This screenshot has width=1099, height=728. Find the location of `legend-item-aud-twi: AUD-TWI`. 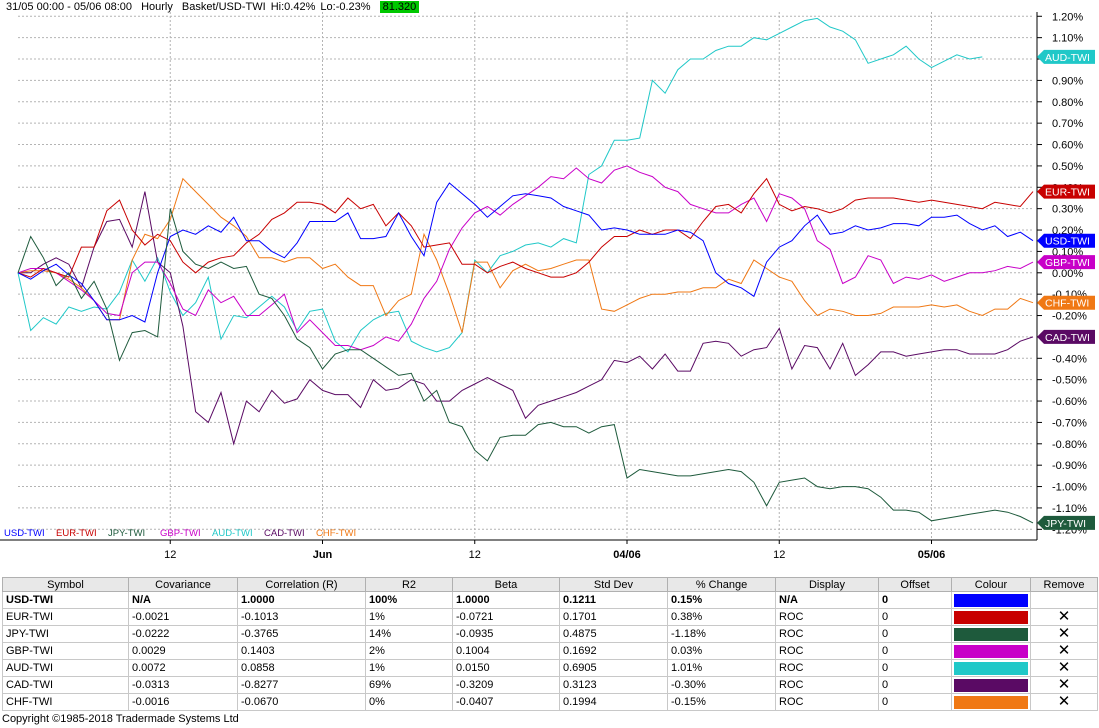

legend-item-aud-twi: AUD-TWI is located at coordinates (232, 533).